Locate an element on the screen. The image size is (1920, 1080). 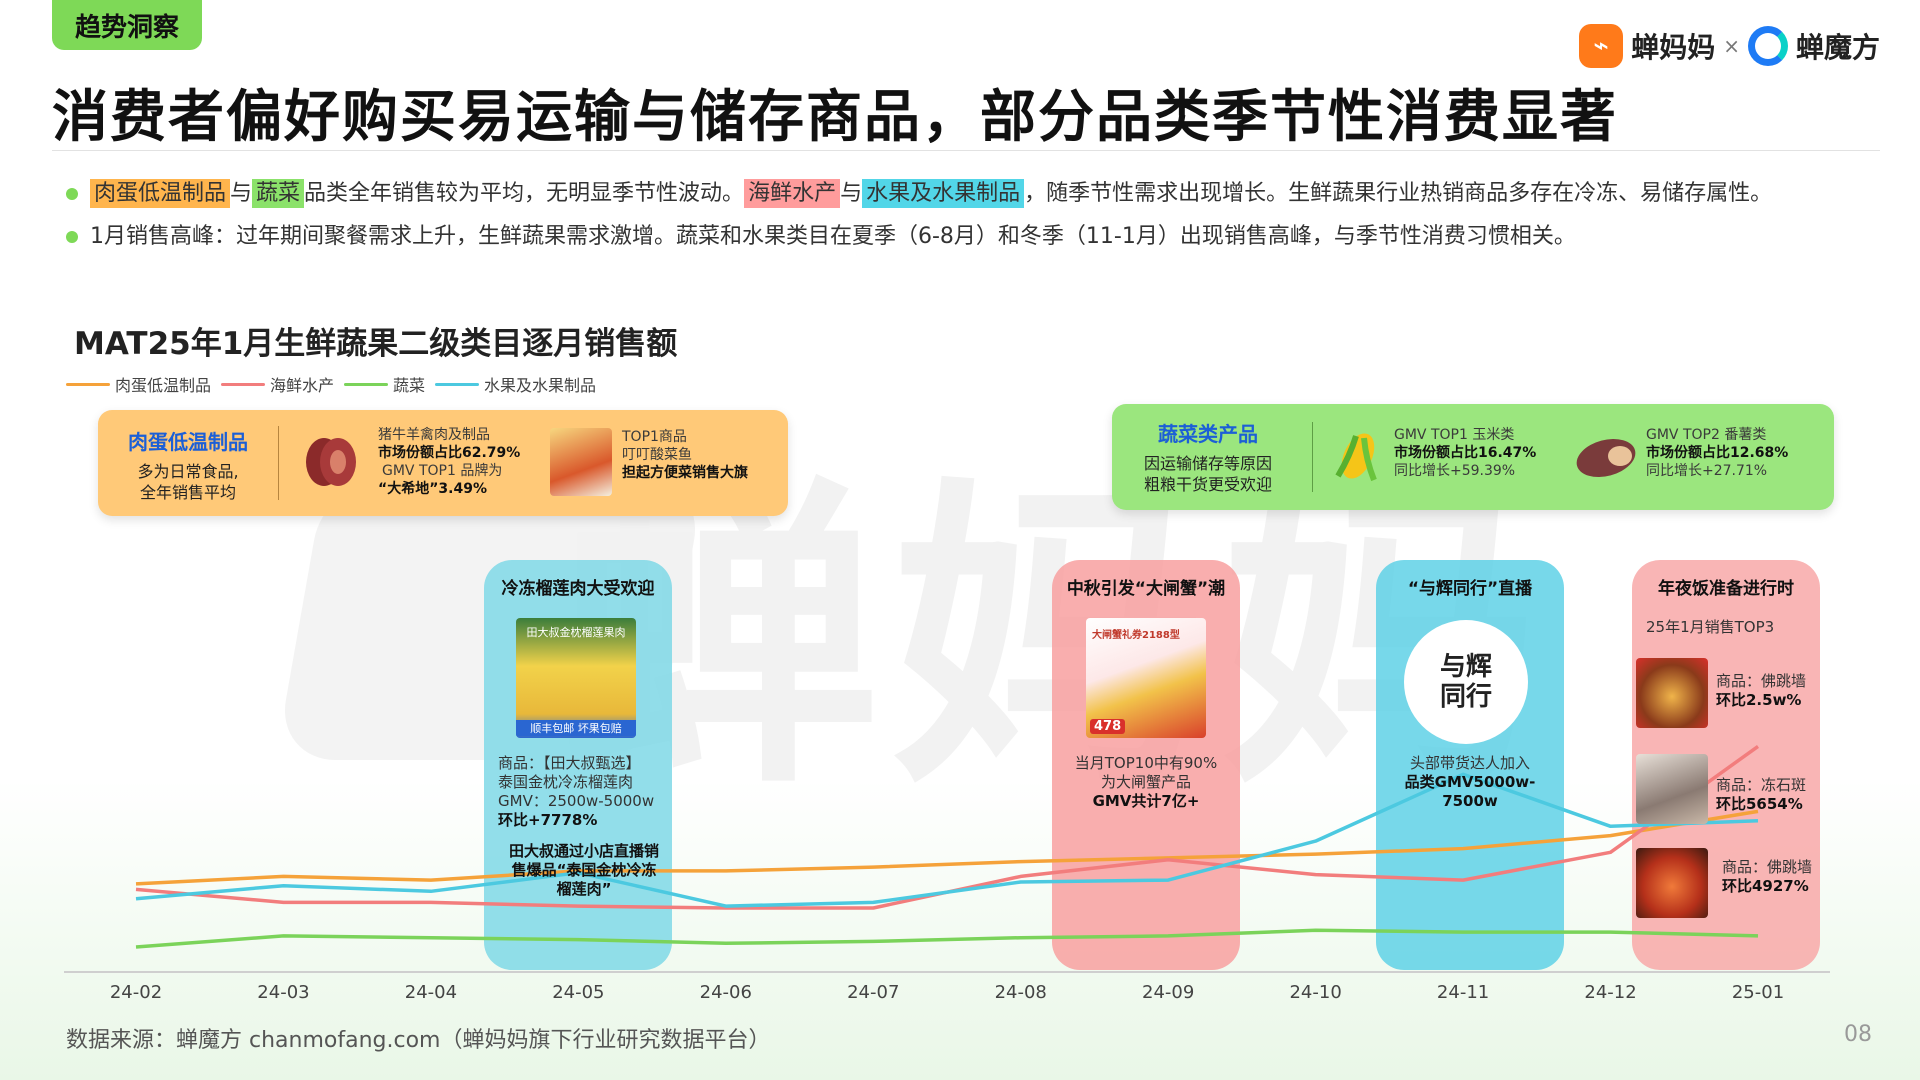
veg-panel-title: 蔬菜类产品 is located at coordinates (1208, 434).